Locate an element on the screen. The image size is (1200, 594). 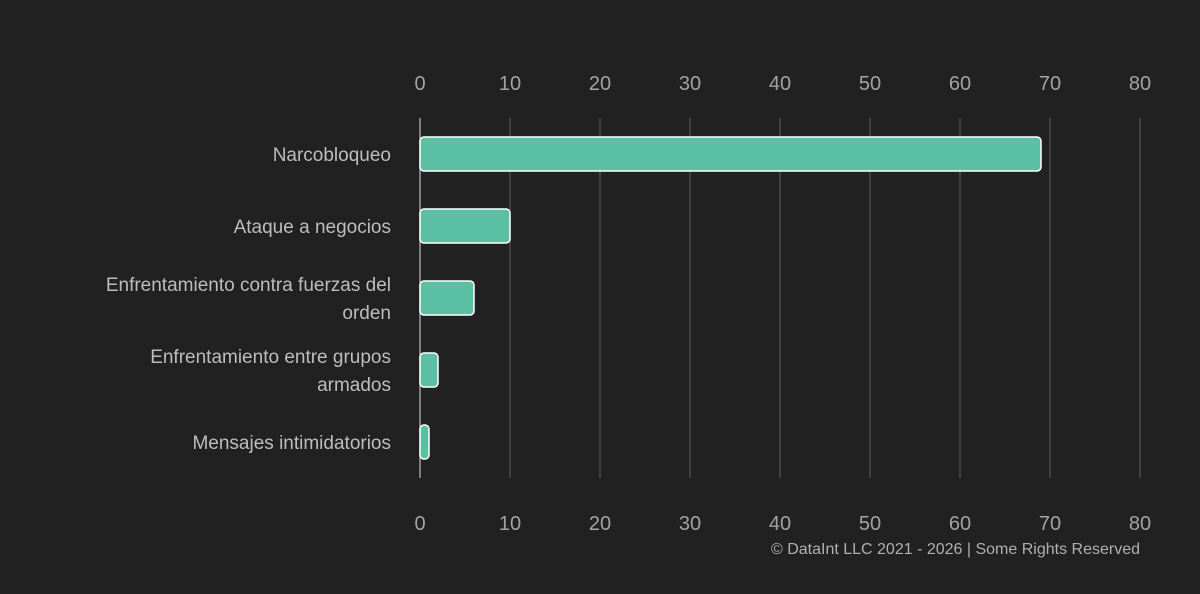
bottom-axis-ticks: 0 10 20 30 40 50 60 70 80 is located at coordinates (782, 524).